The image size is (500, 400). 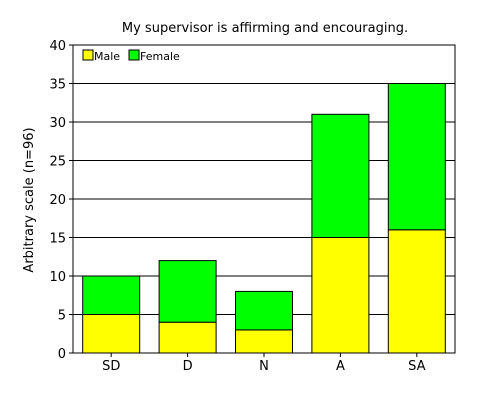 What do you see at coordinates (57, 46) in the screenshot?
I see `y-tick-label: 40` at bounding box center [57, 46].